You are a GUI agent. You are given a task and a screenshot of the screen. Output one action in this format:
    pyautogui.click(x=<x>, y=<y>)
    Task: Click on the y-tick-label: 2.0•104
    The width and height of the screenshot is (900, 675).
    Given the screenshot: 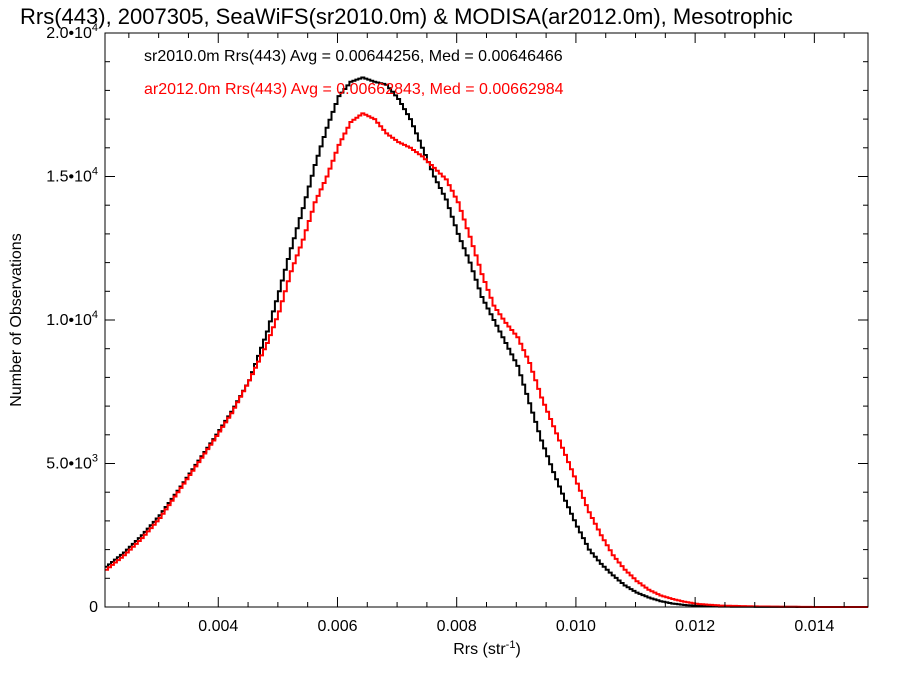 What is the action you would take?
    pyautogui.click(x=72, y=32)
    